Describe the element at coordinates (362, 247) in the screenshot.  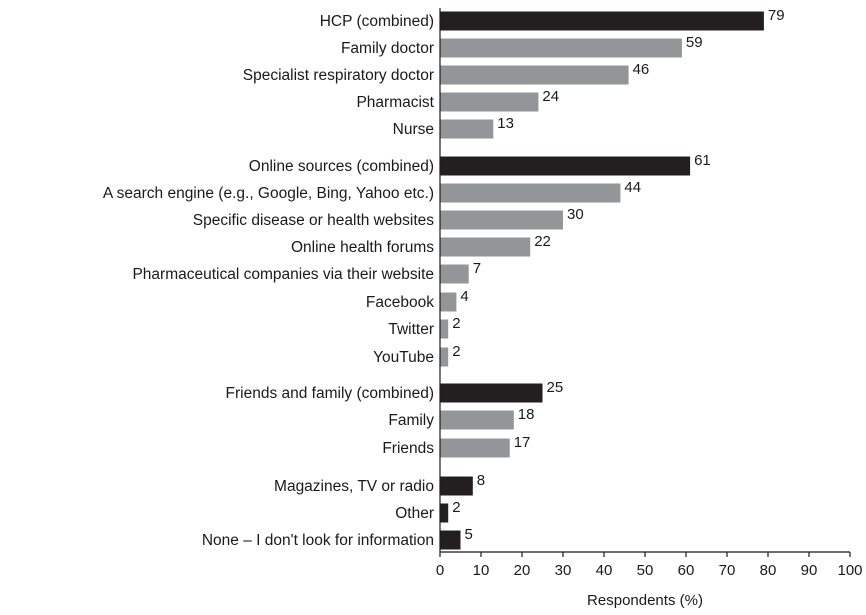
I see `category-label: Online health forums` at that location.